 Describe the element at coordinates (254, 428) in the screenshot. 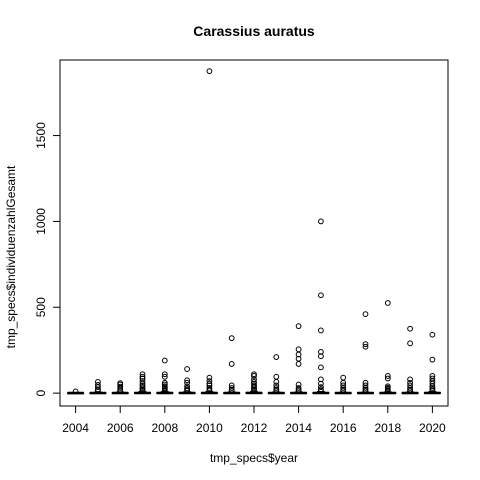

I see `x-tick-label: 2012` at that location.